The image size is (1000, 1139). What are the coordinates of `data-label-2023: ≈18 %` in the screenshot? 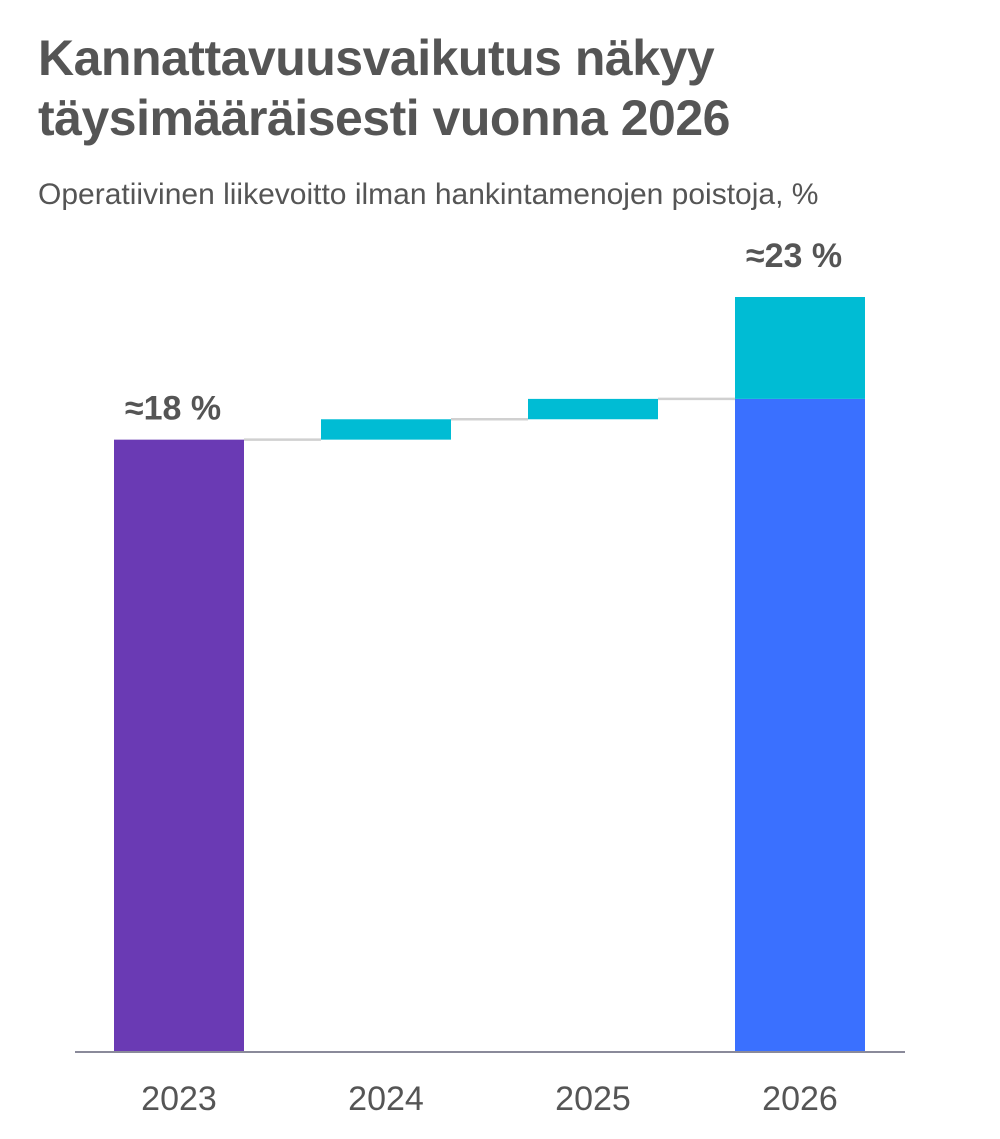 It's located at (173, 409).